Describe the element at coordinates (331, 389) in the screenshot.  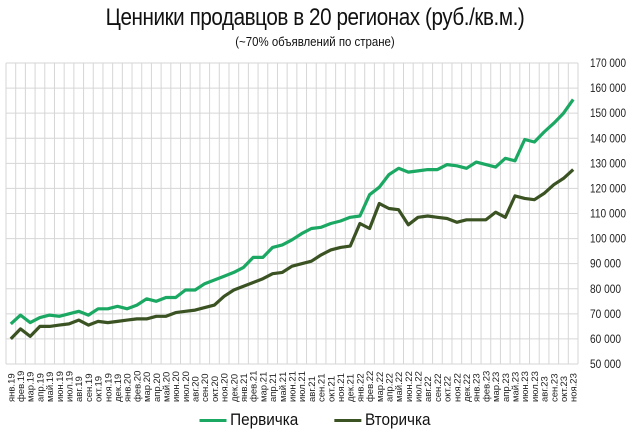
I see `x-tick-label: окт.21` at that location.